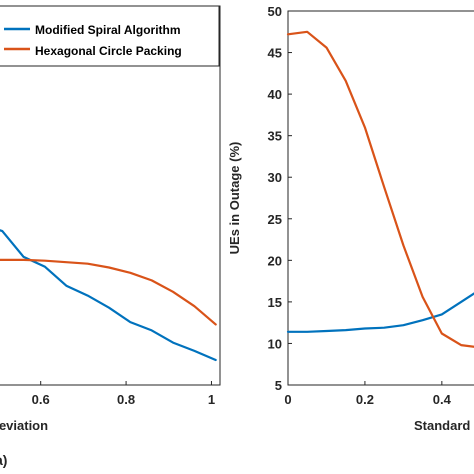 Image resolution: width=474 pixels, height=474 pixels. I want to click on left-x-tick-label-0-6: 0.6, so click(41, 399).